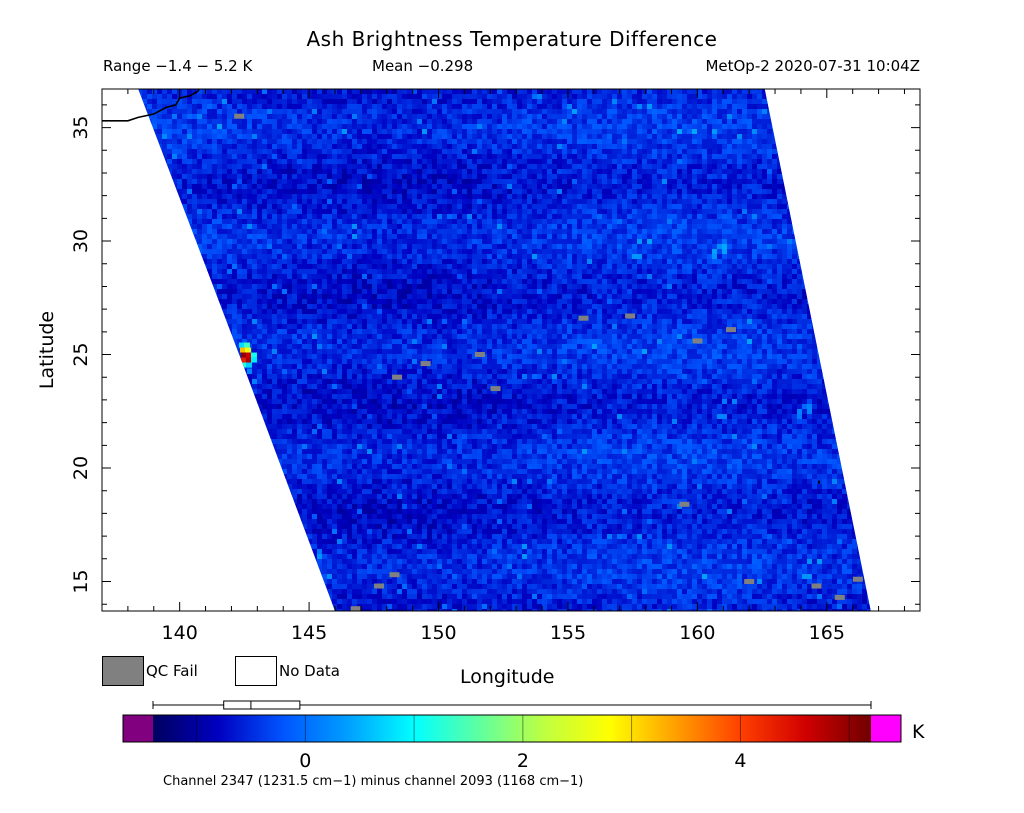 Image resolution: width=1024 pixels, height=813 pixels. What do you see at coordinates (918, 732) in the screenshot?
I see `colorbar-unit-label: K` at bounding box center [918, 732].